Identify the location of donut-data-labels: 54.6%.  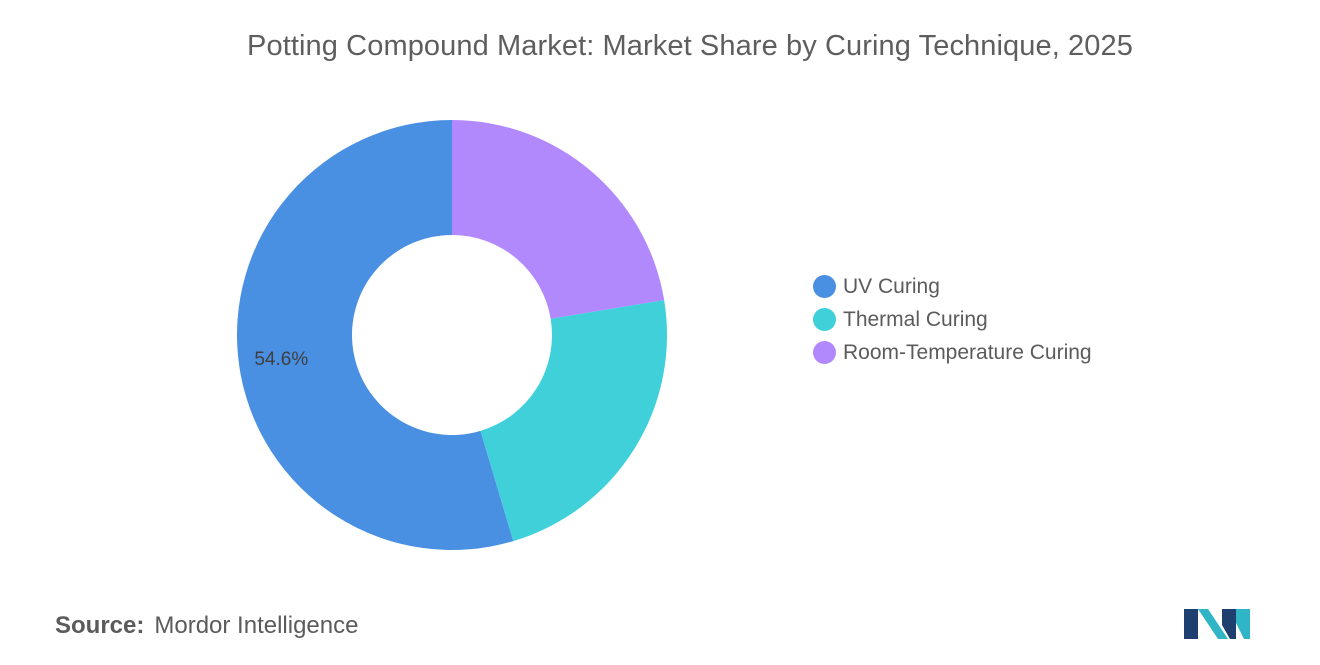
(281, 359).